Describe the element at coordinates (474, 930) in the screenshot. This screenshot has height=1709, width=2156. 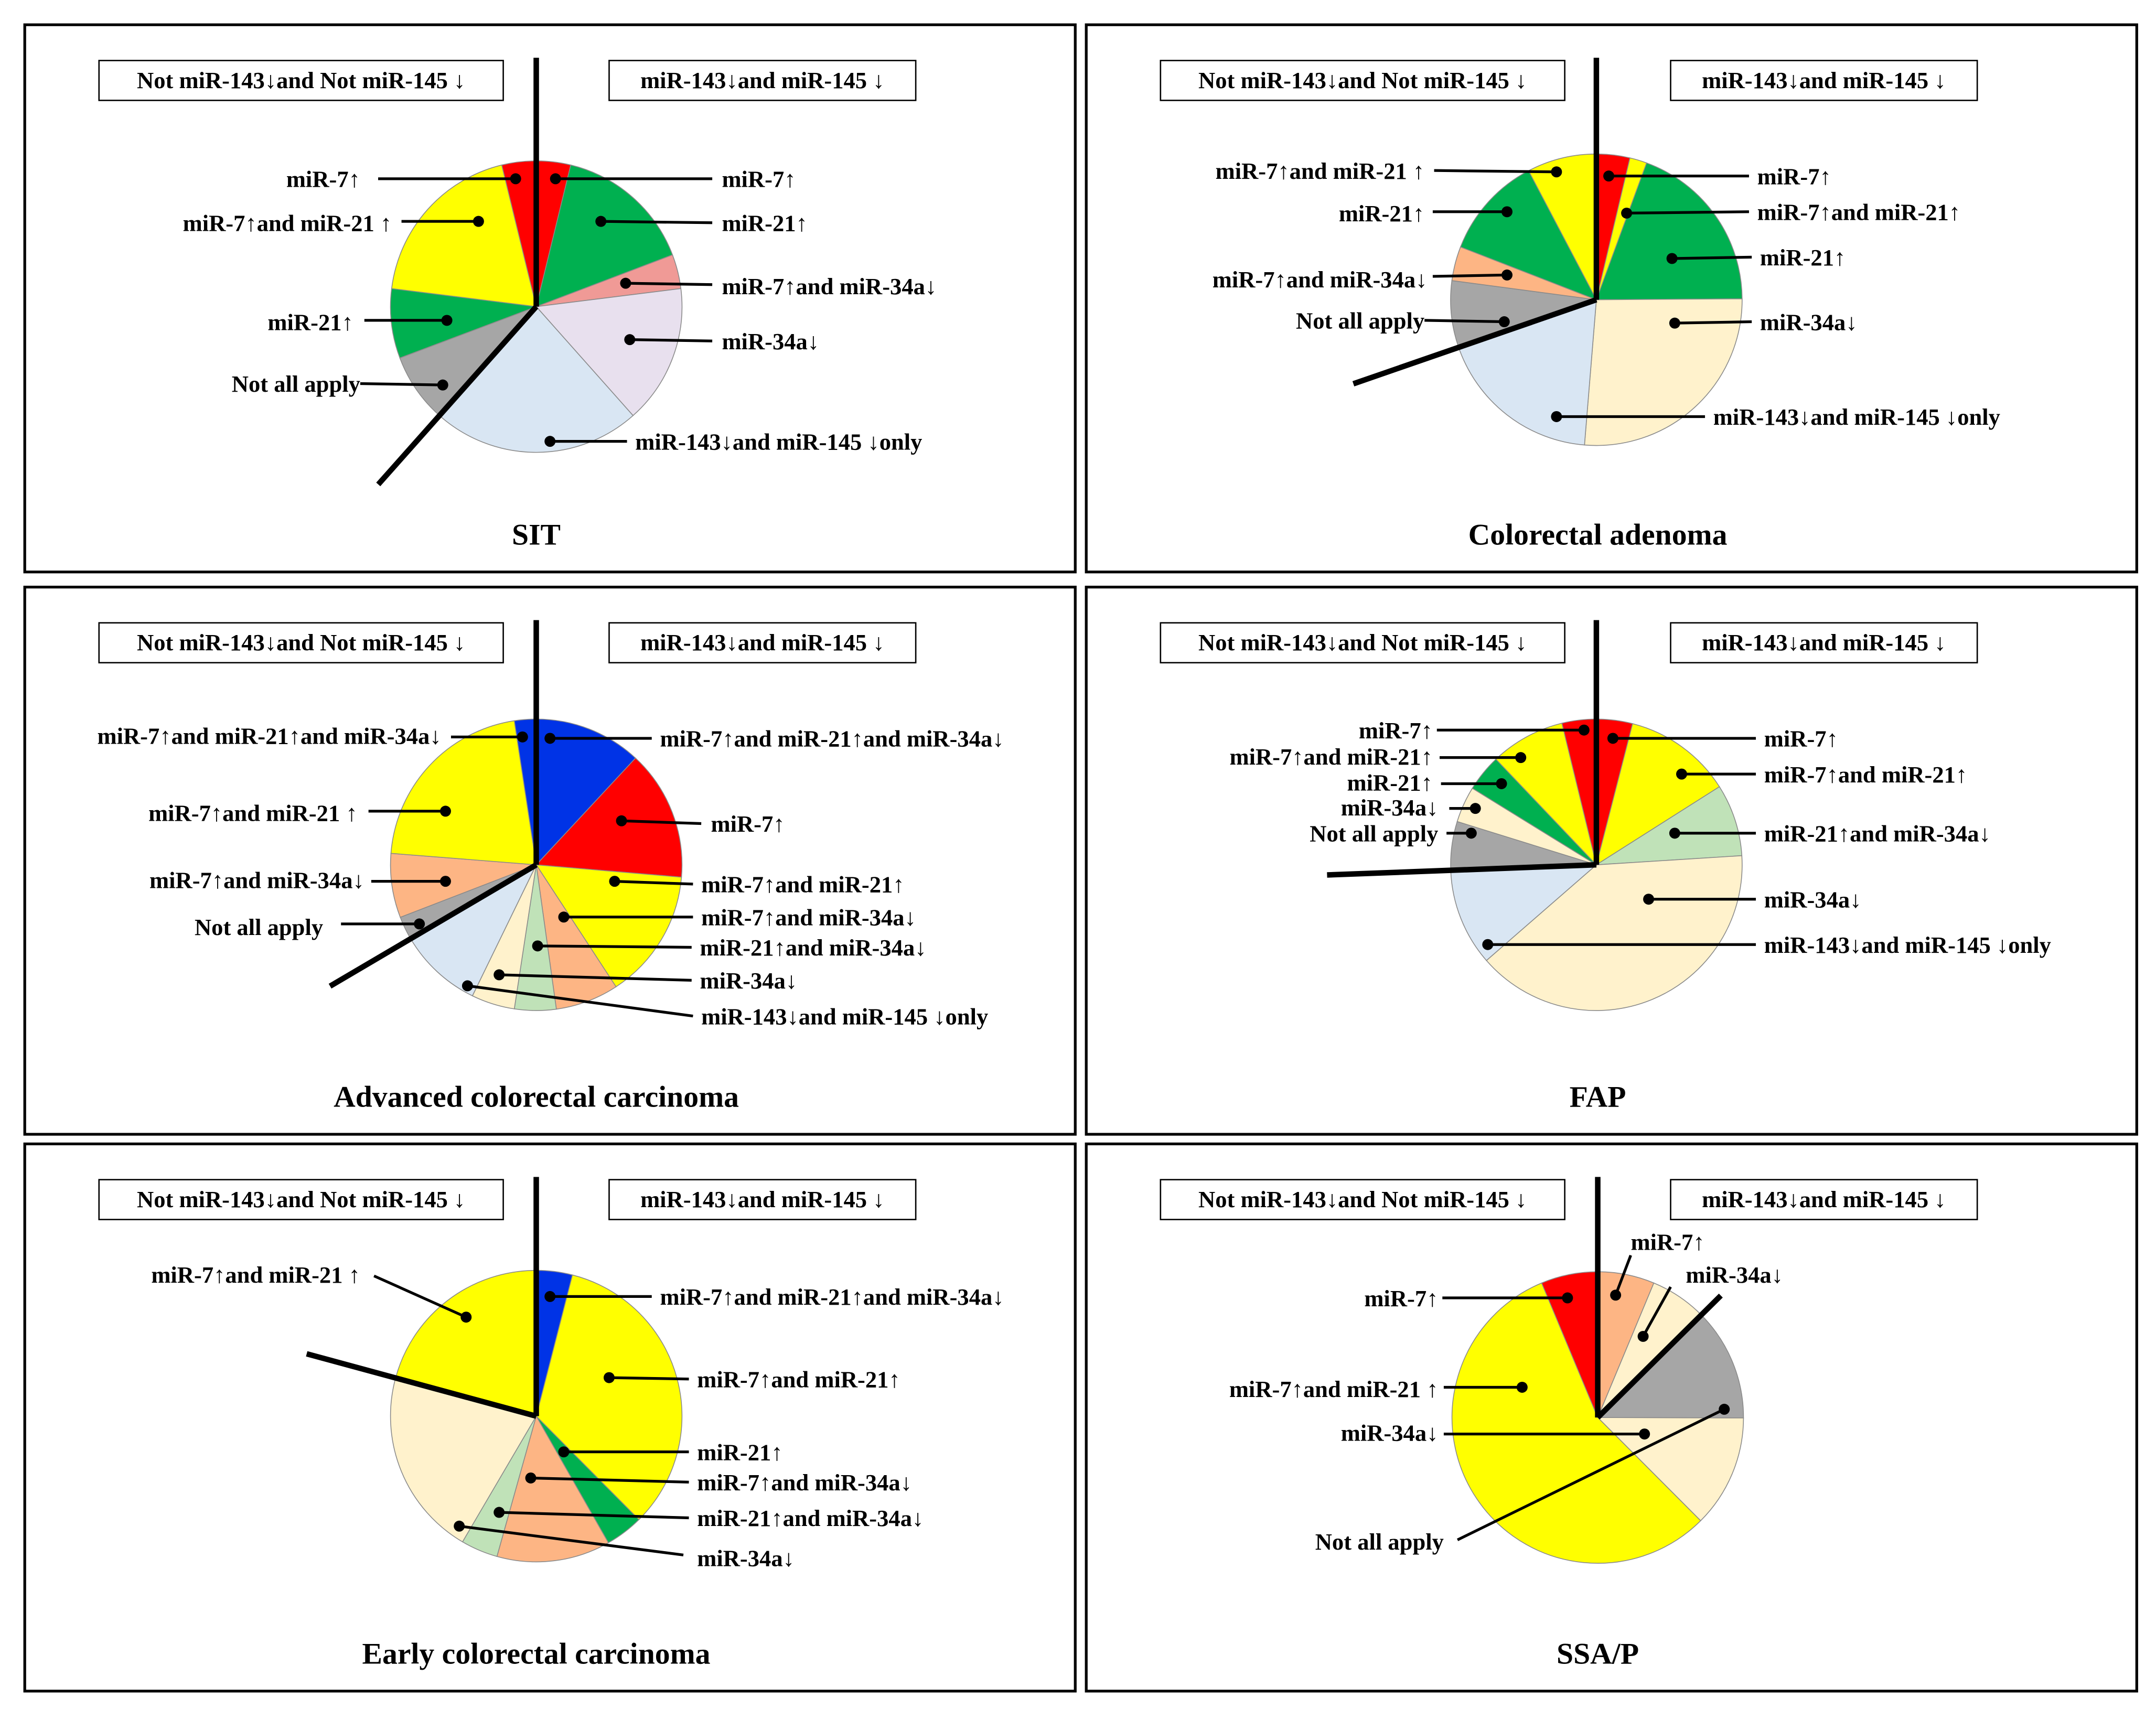
I see `pie-slice-right-mir-143-and-mir-145-only` at that location.